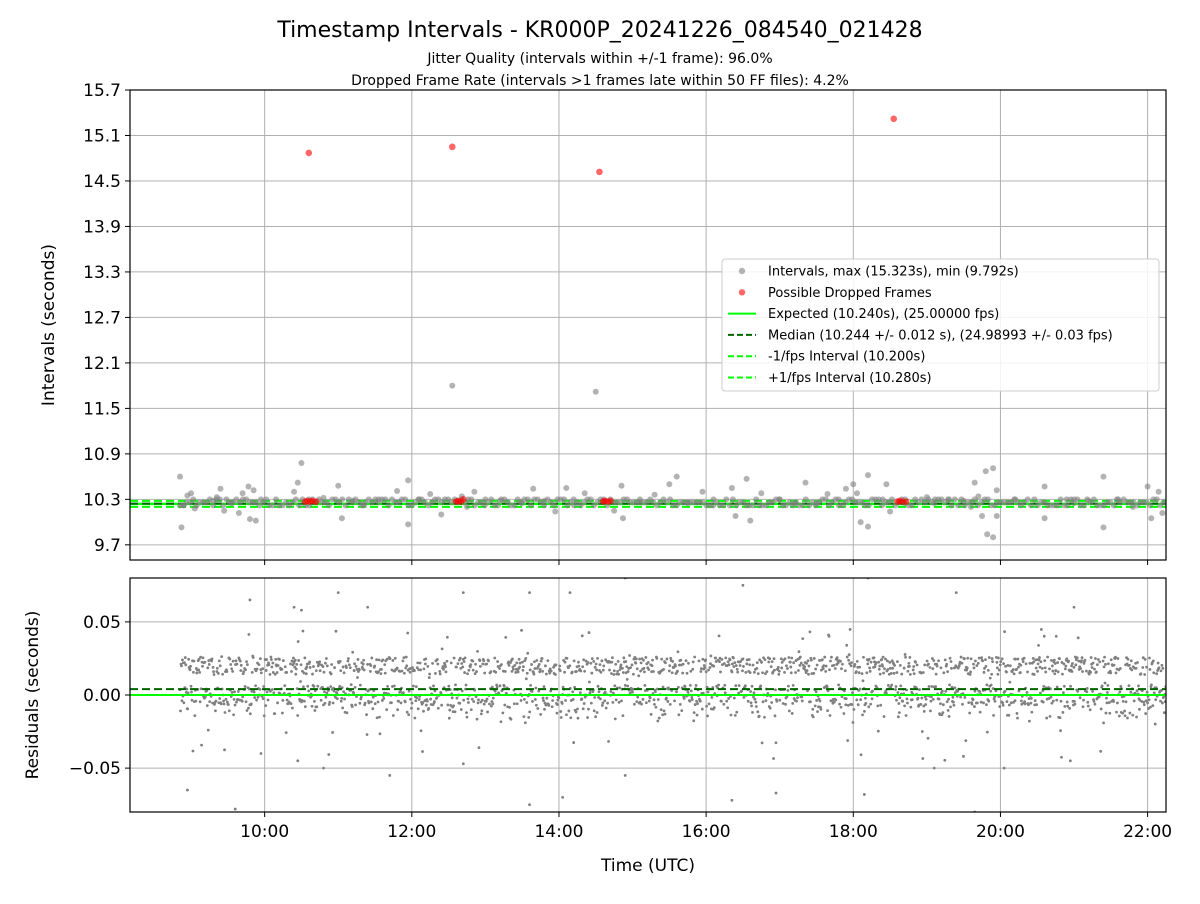  I want to click on y-tick-label: 12.1, so click(102, 364).